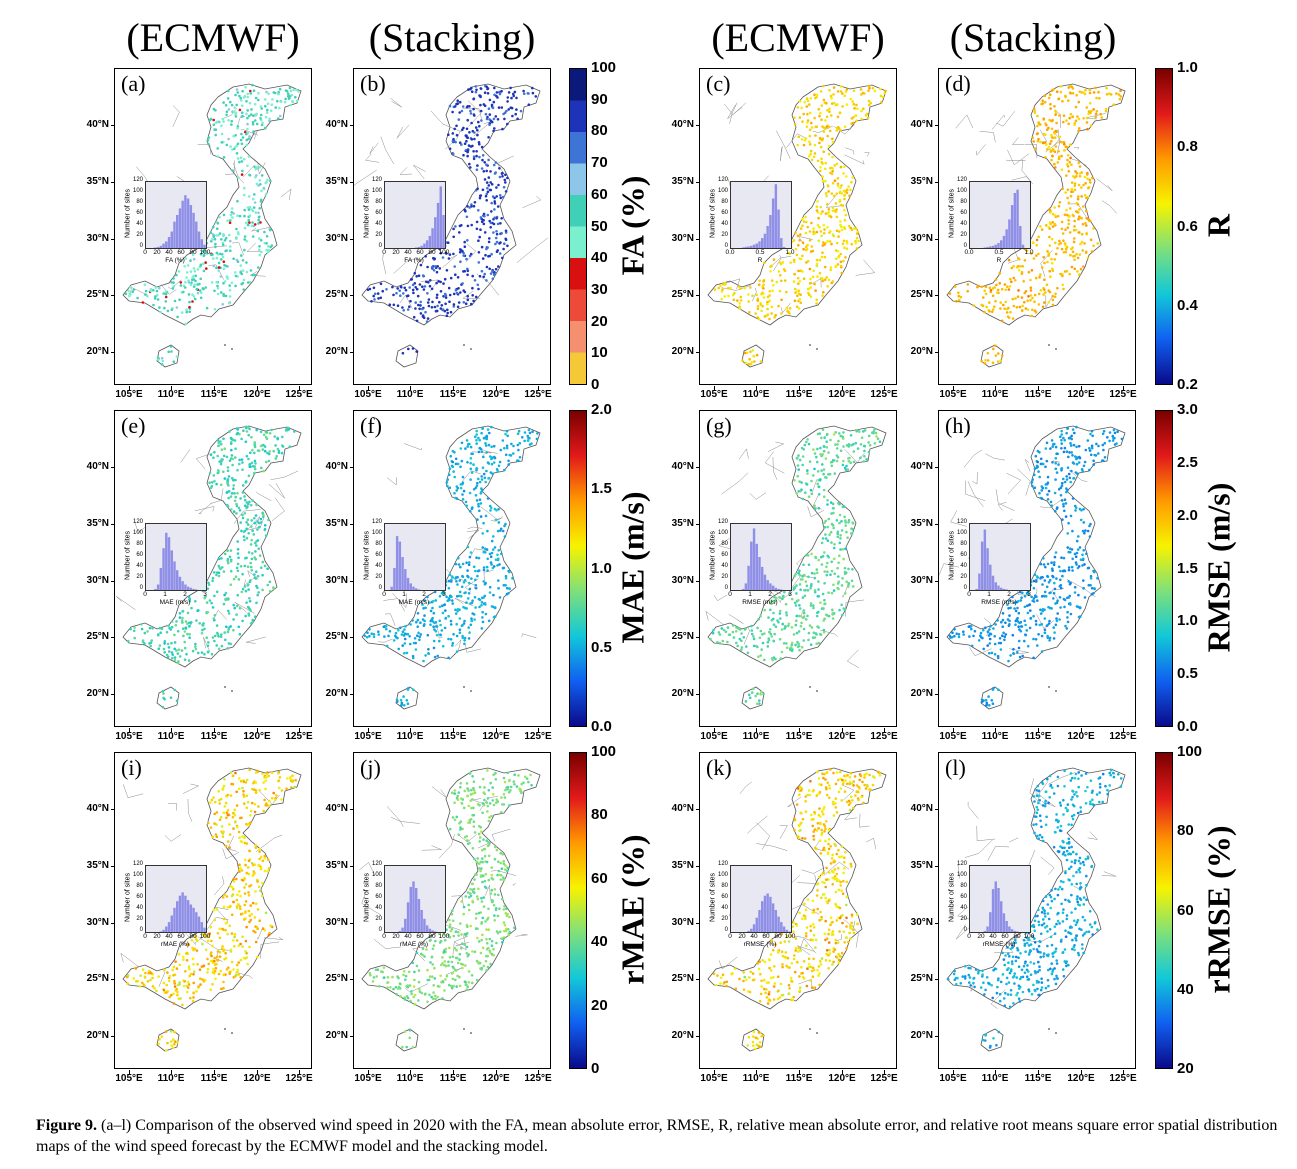 This screenshot has width=1297, height=1169. Describe the element at coordinates (724, 213) in the screenshot. I see `inset-y-tick: 60` at that location.